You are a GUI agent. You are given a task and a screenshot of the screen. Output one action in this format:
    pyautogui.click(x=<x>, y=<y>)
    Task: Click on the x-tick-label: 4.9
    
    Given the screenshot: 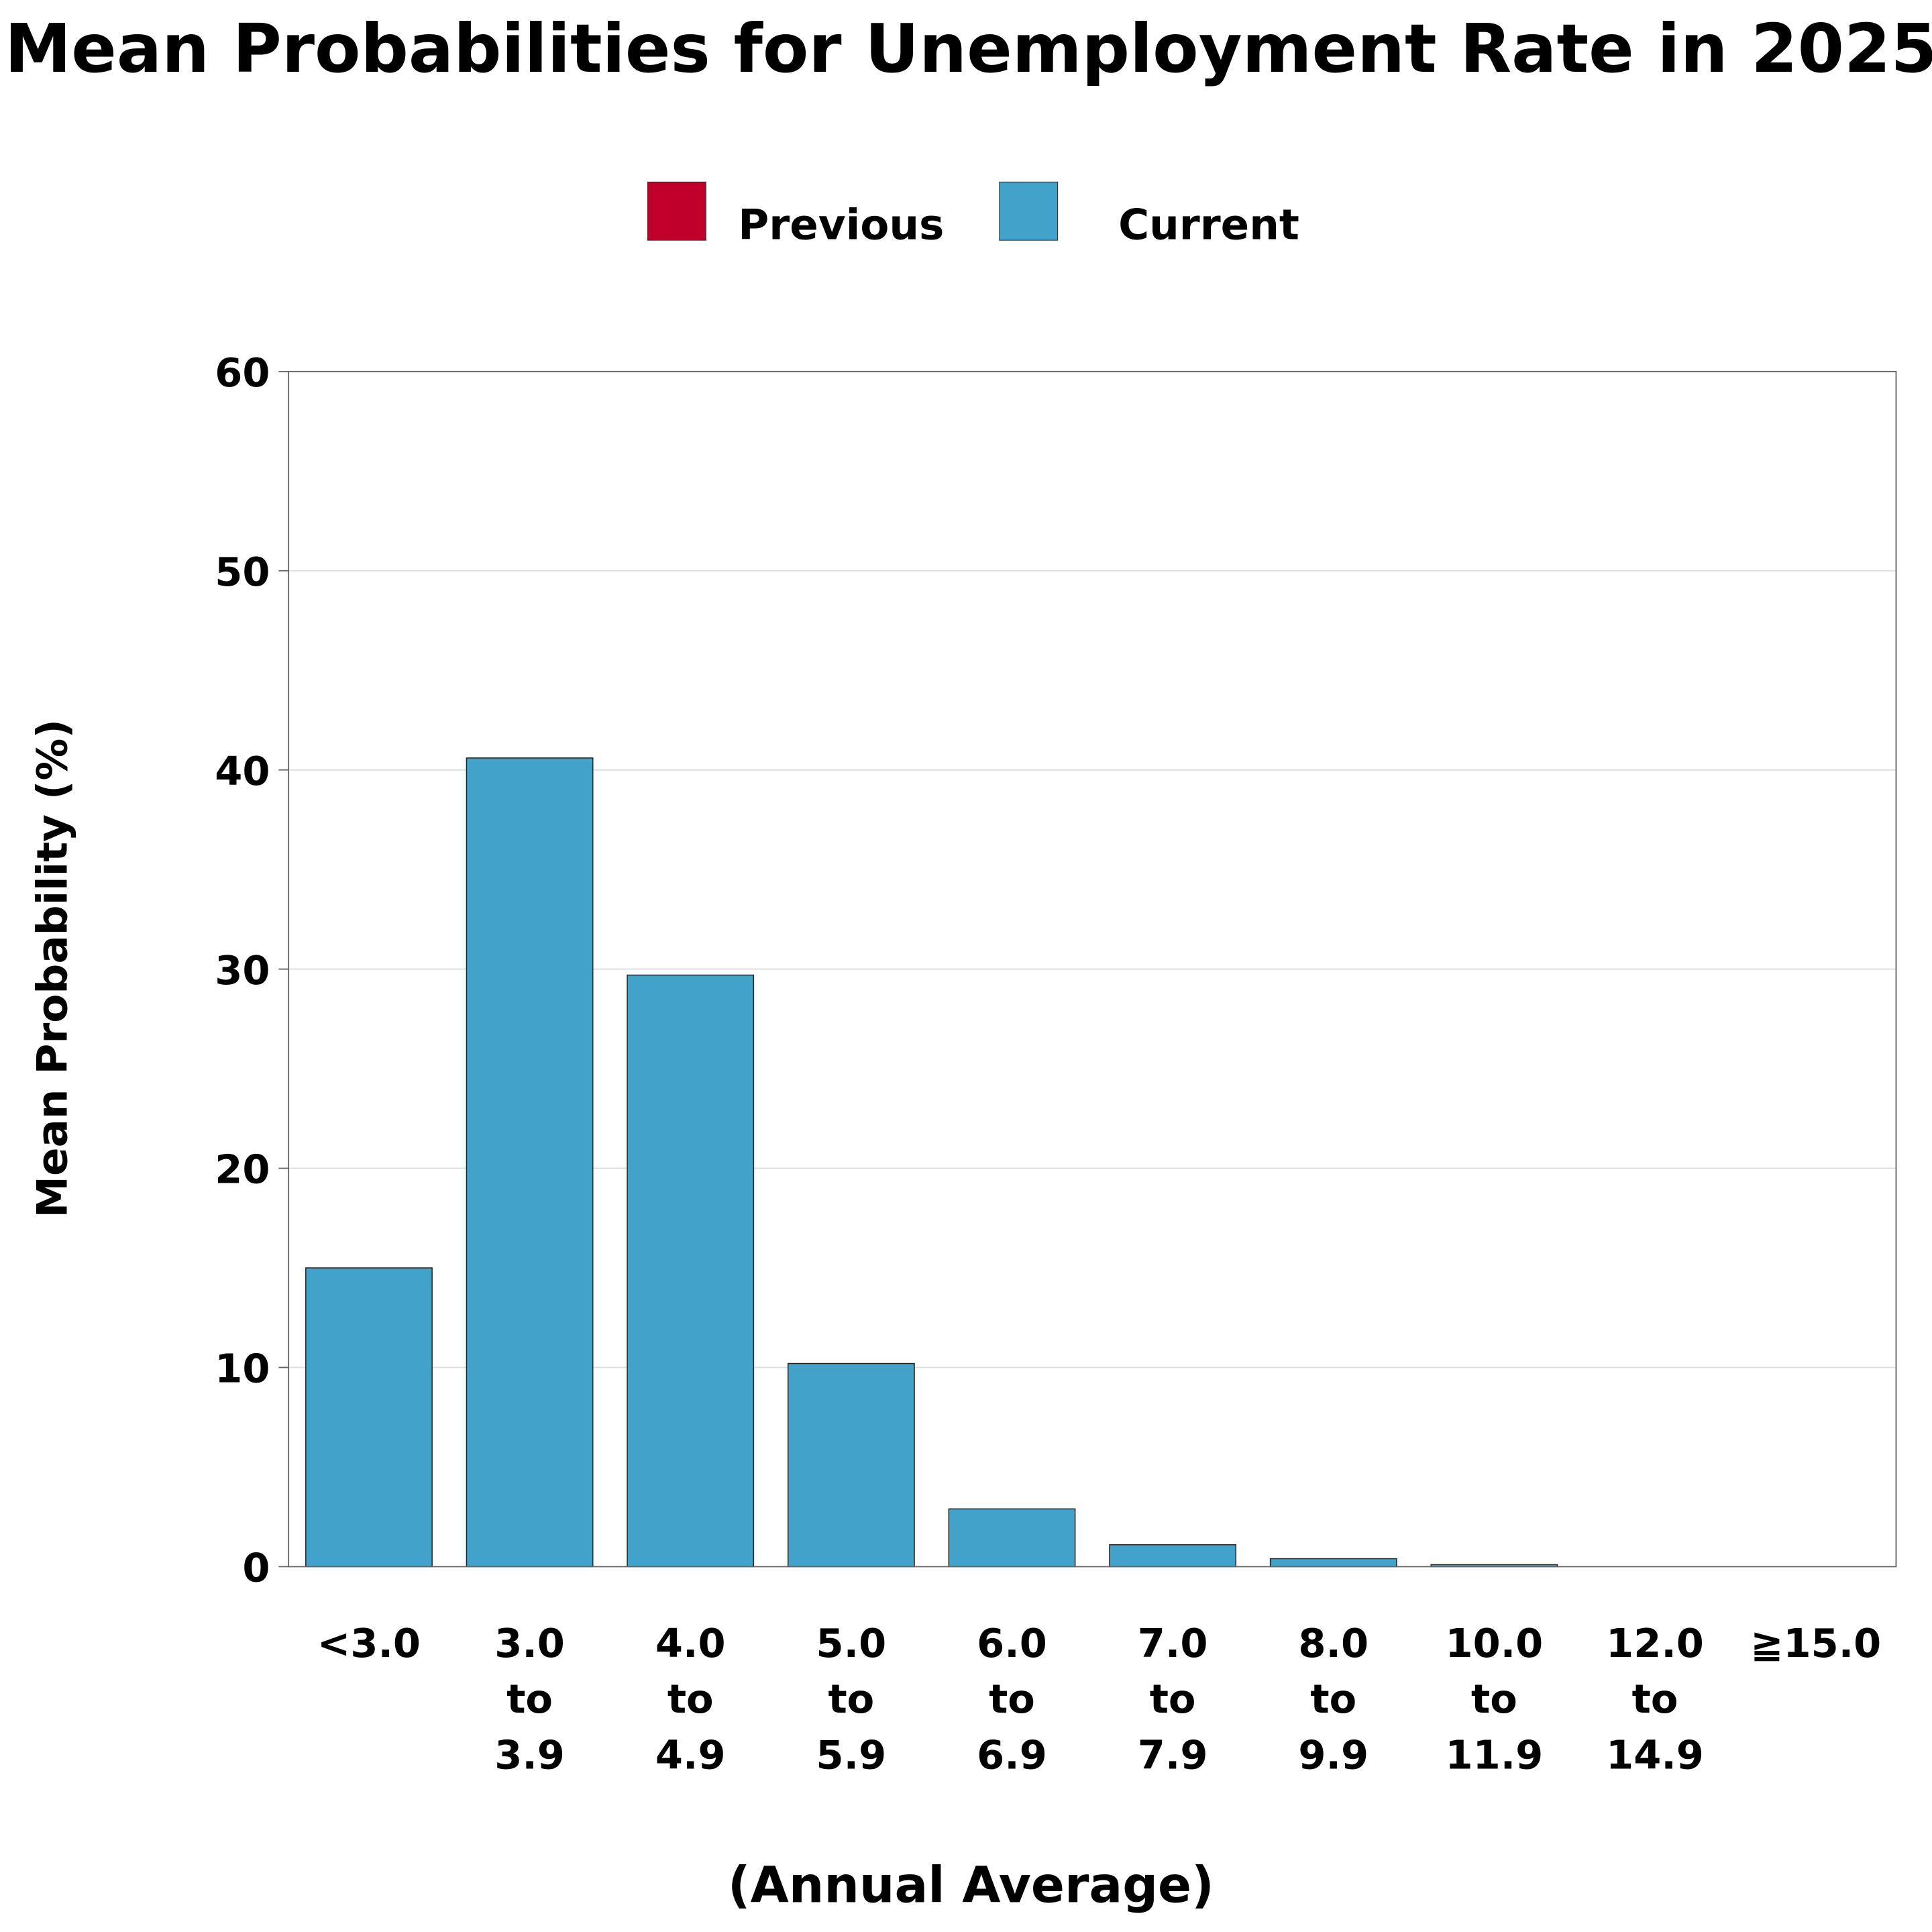 What is the action you would take?
    pyautogui.click(x=690, y=1754)
    